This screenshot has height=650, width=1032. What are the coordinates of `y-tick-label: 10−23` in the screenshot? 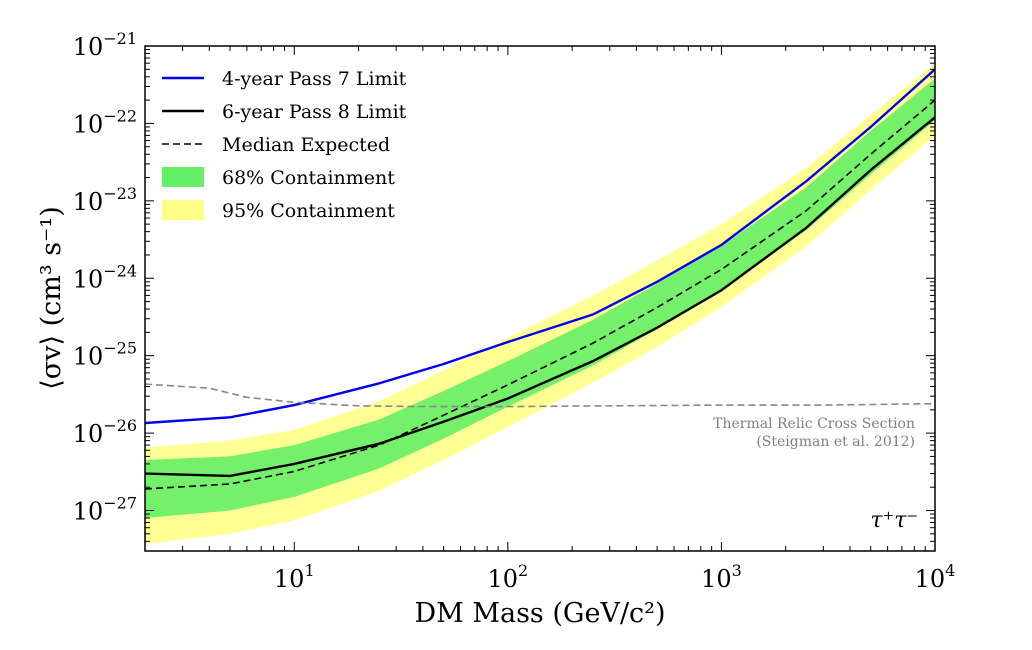 It's located at (105, 200).